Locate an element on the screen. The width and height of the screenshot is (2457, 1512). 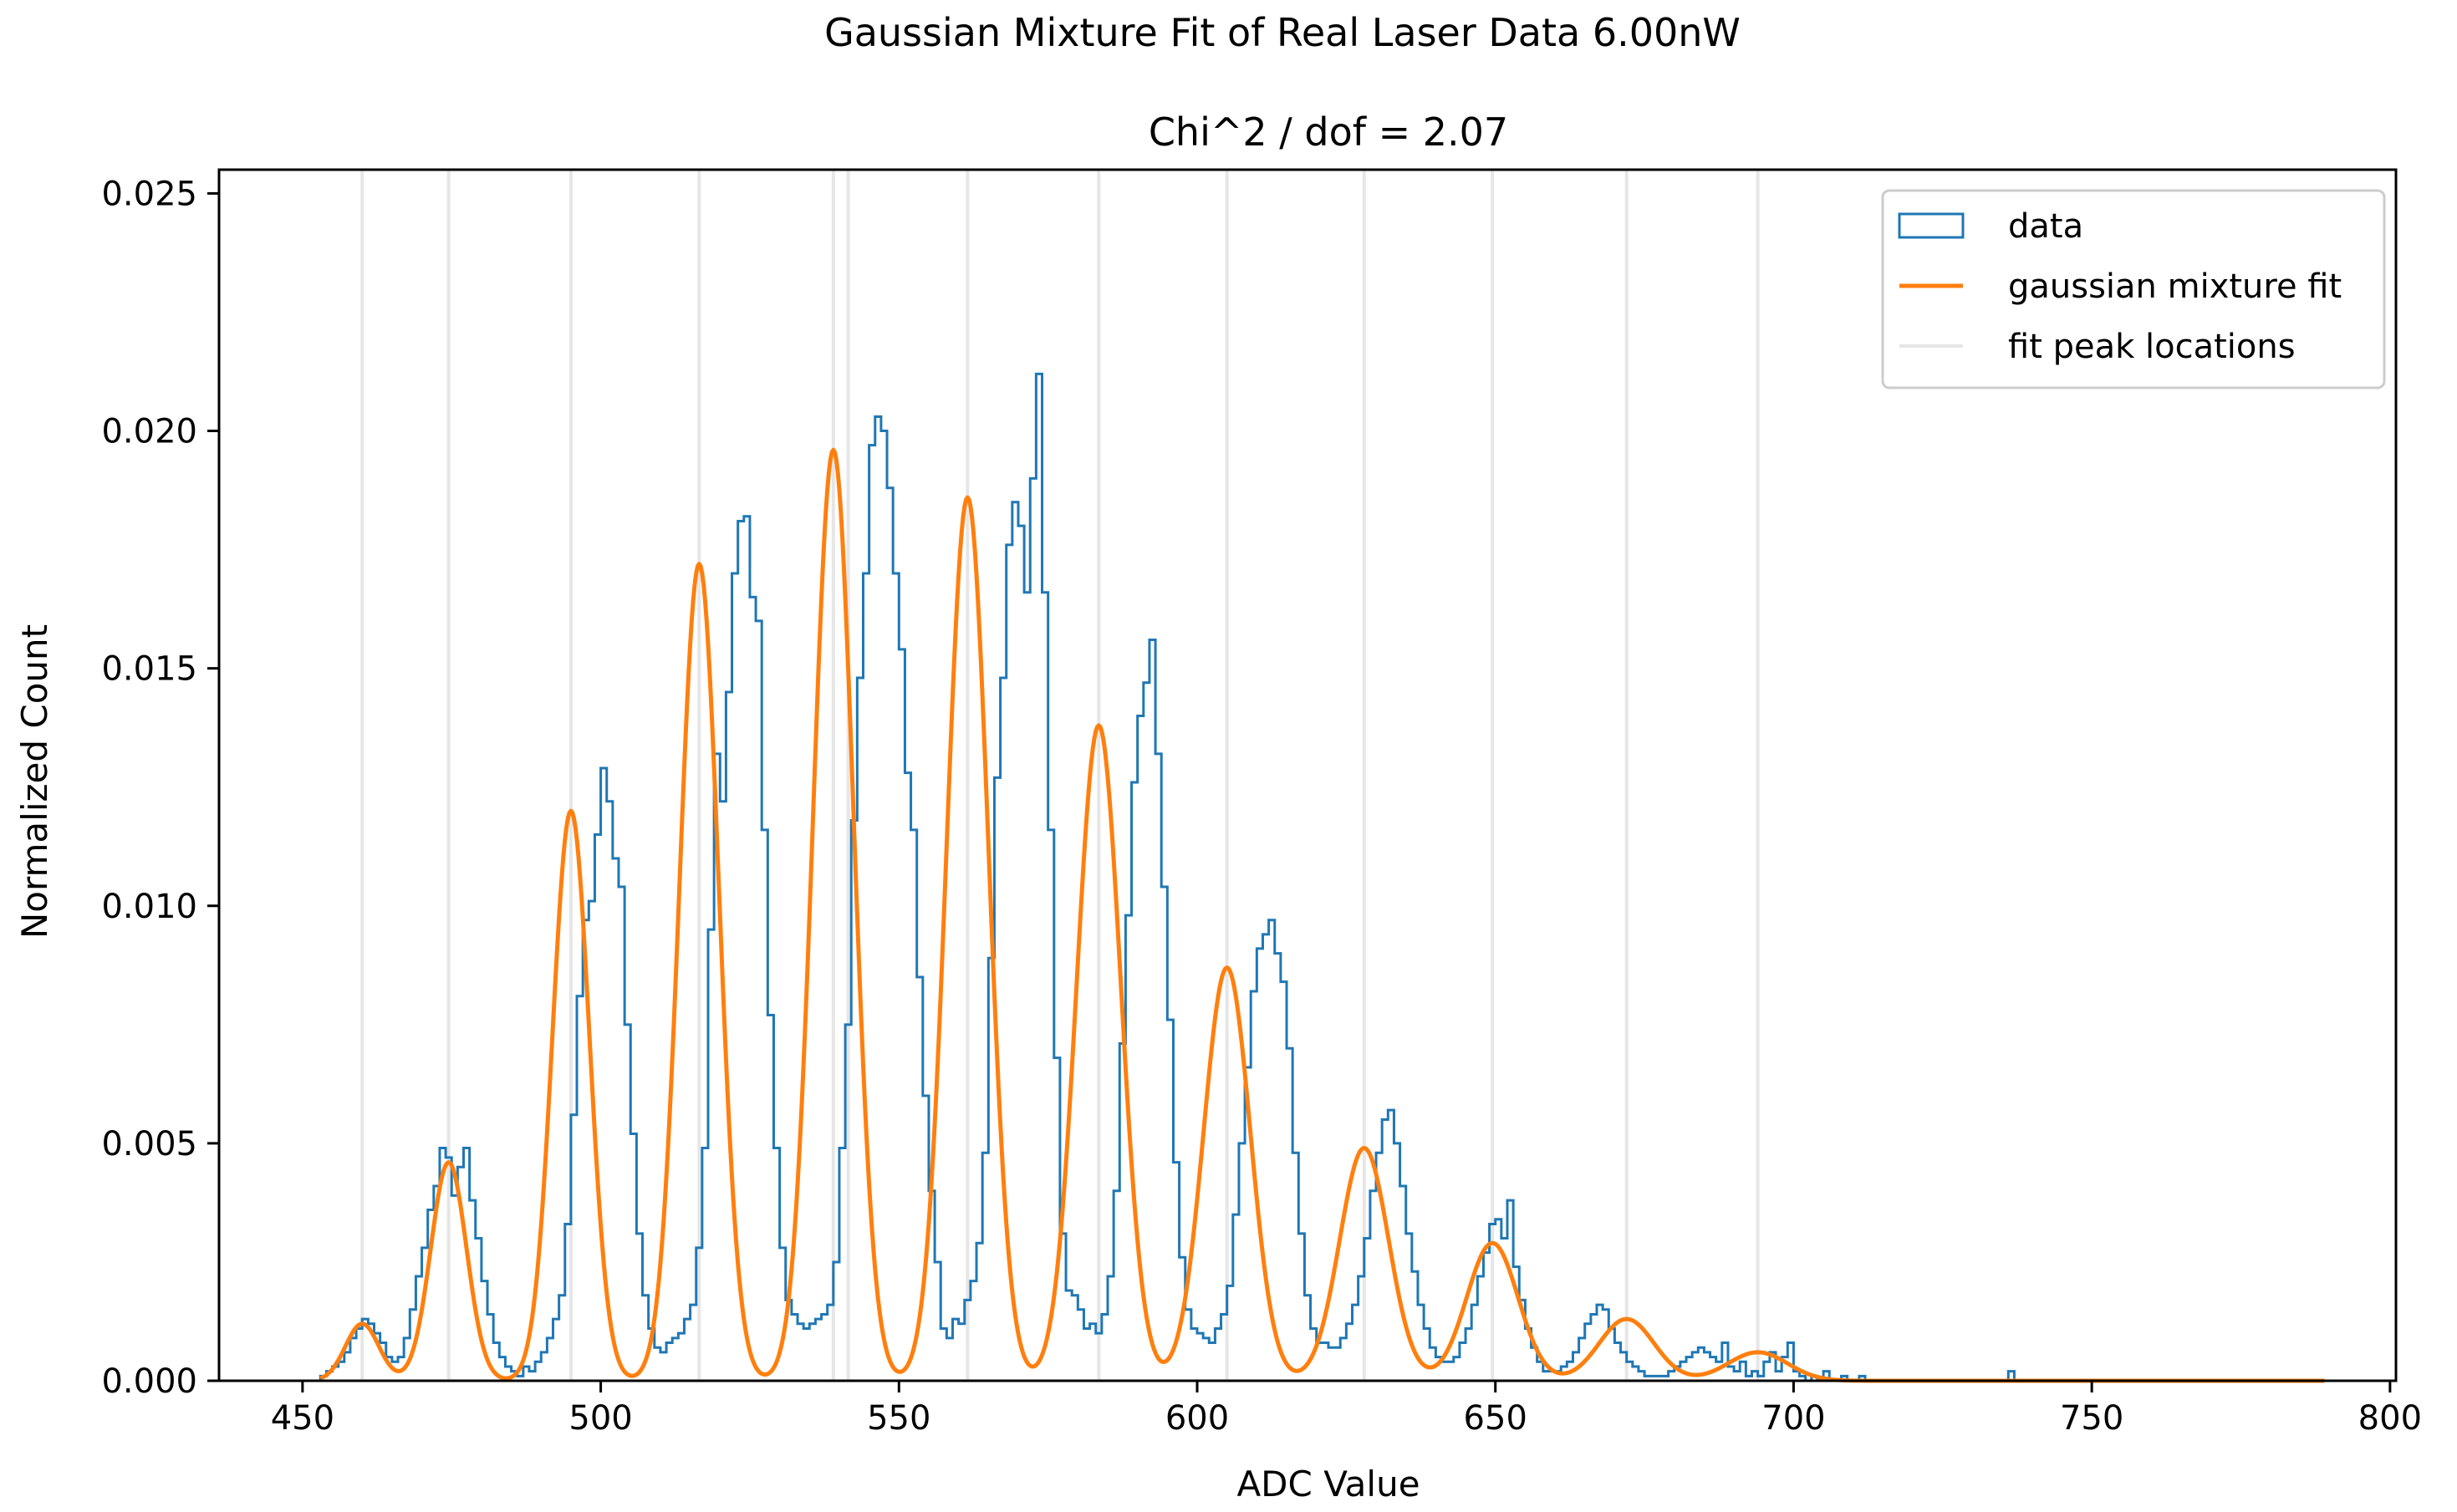
y-tick-label-4: 0.020 is located at coordinates (149, 432).